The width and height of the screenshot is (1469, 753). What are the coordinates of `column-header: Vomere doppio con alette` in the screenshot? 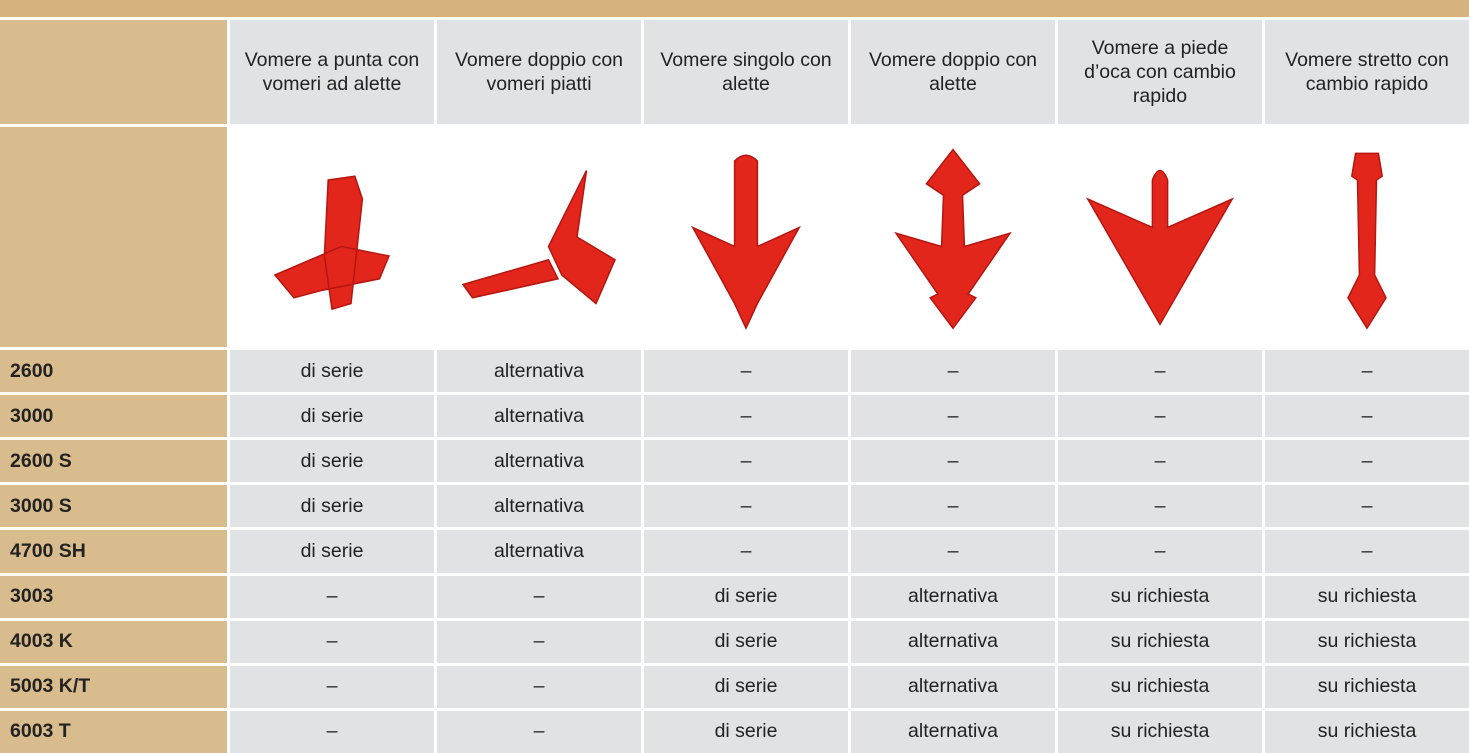 It's located at (953, 72).